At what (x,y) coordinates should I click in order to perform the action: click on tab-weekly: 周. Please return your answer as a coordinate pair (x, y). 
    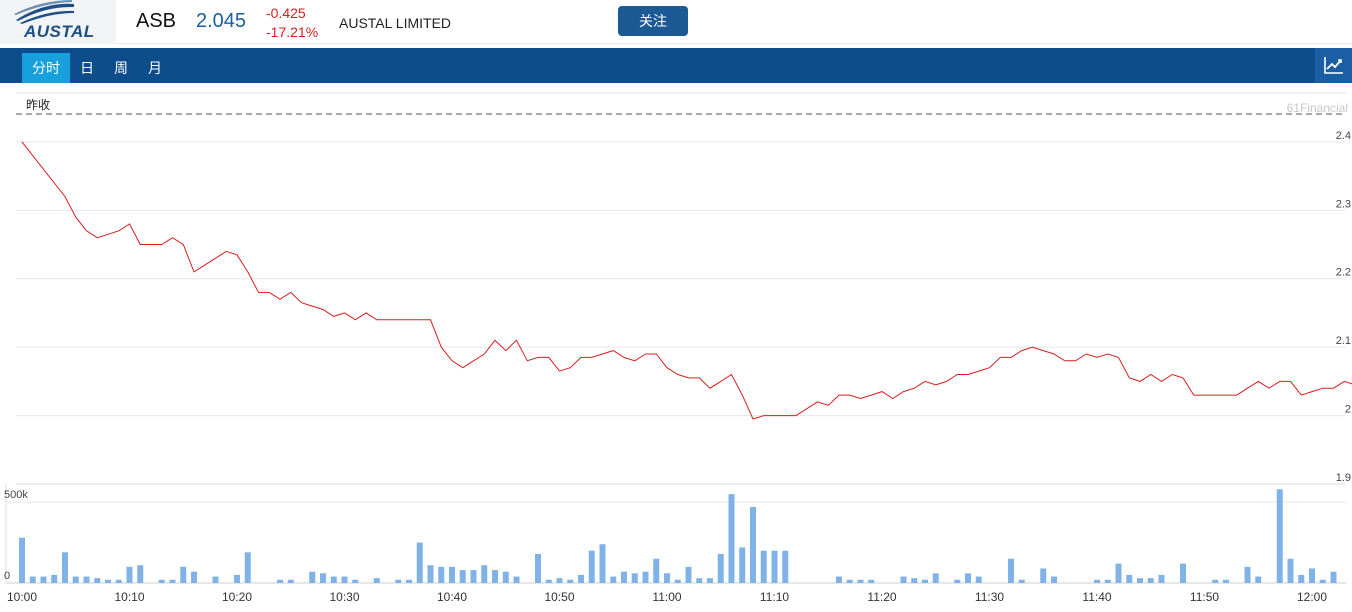
    Looking at the image, I should click on (121, 68).